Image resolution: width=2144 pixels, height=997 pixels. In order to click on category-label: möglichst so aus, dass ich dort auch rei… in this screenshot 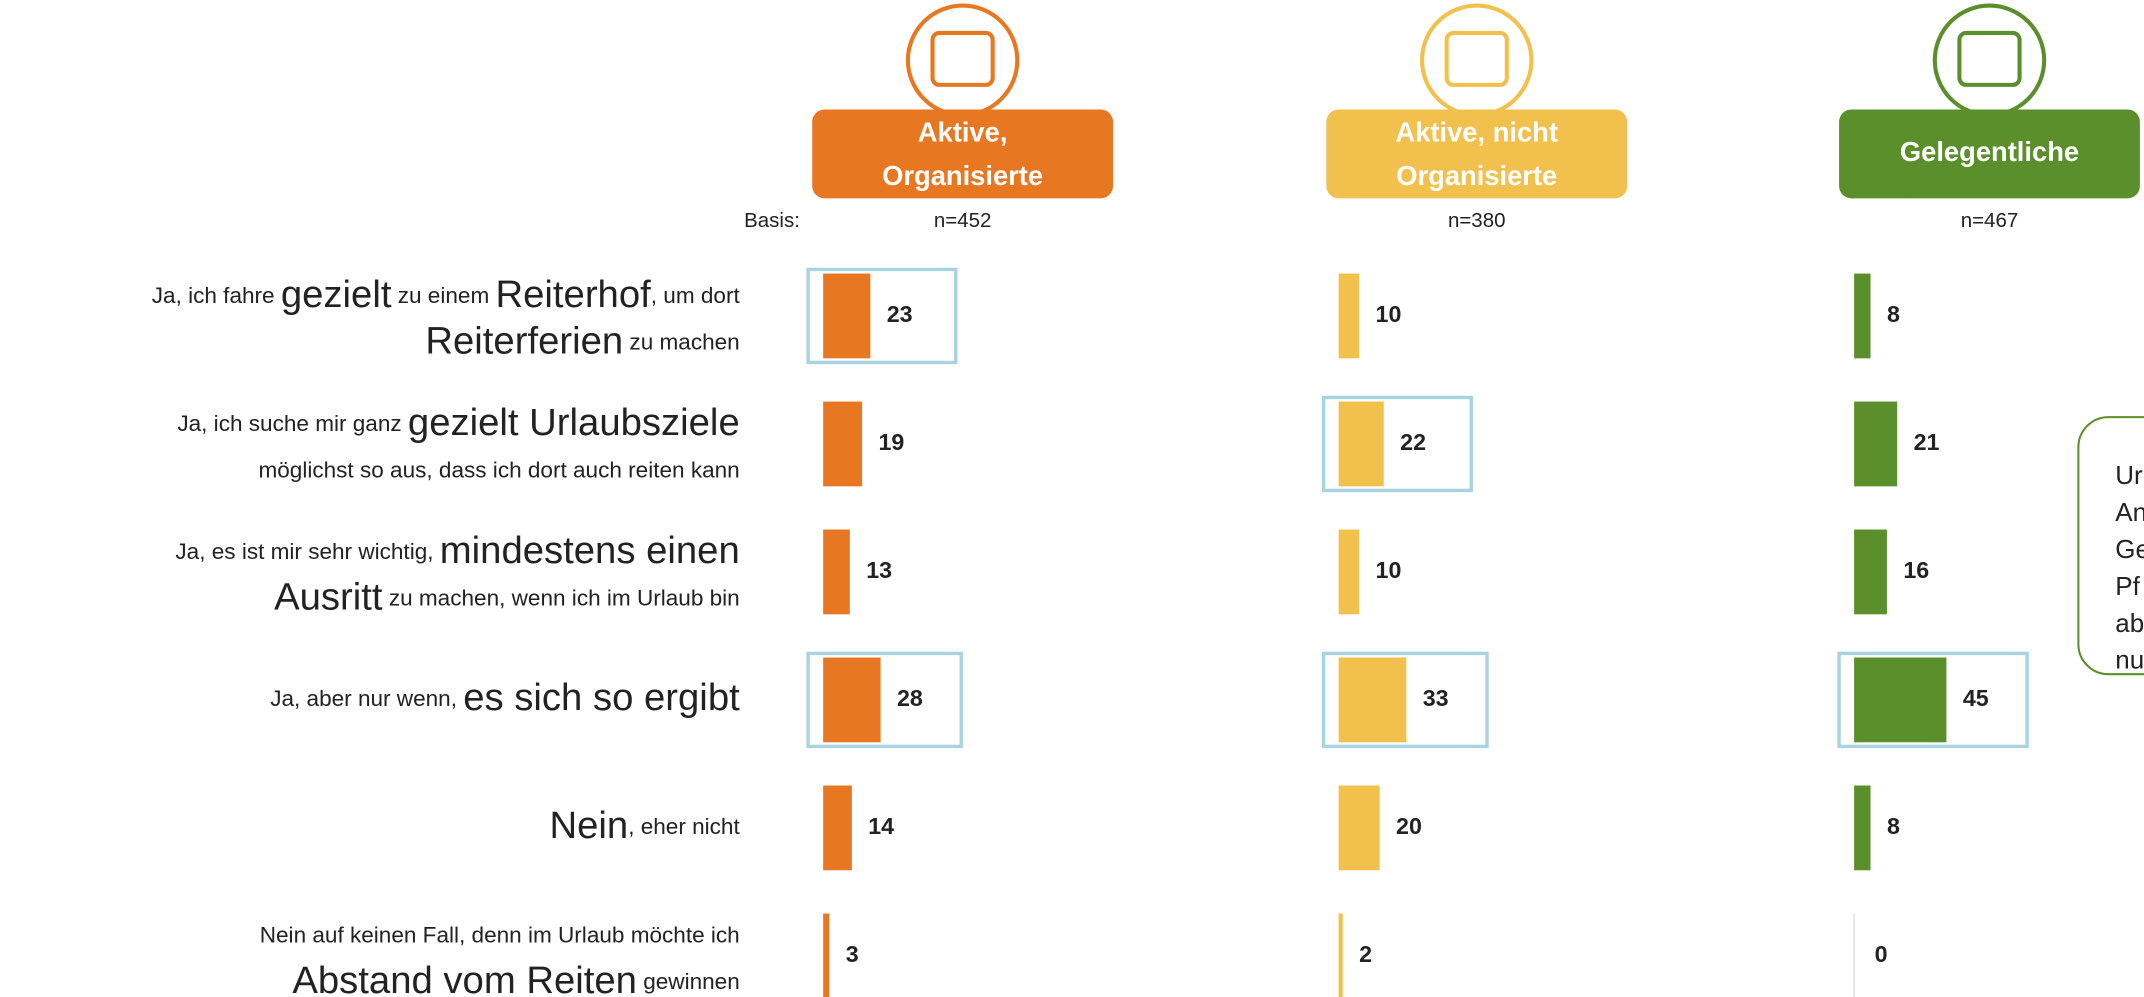, I will do `click(498, 469)`.